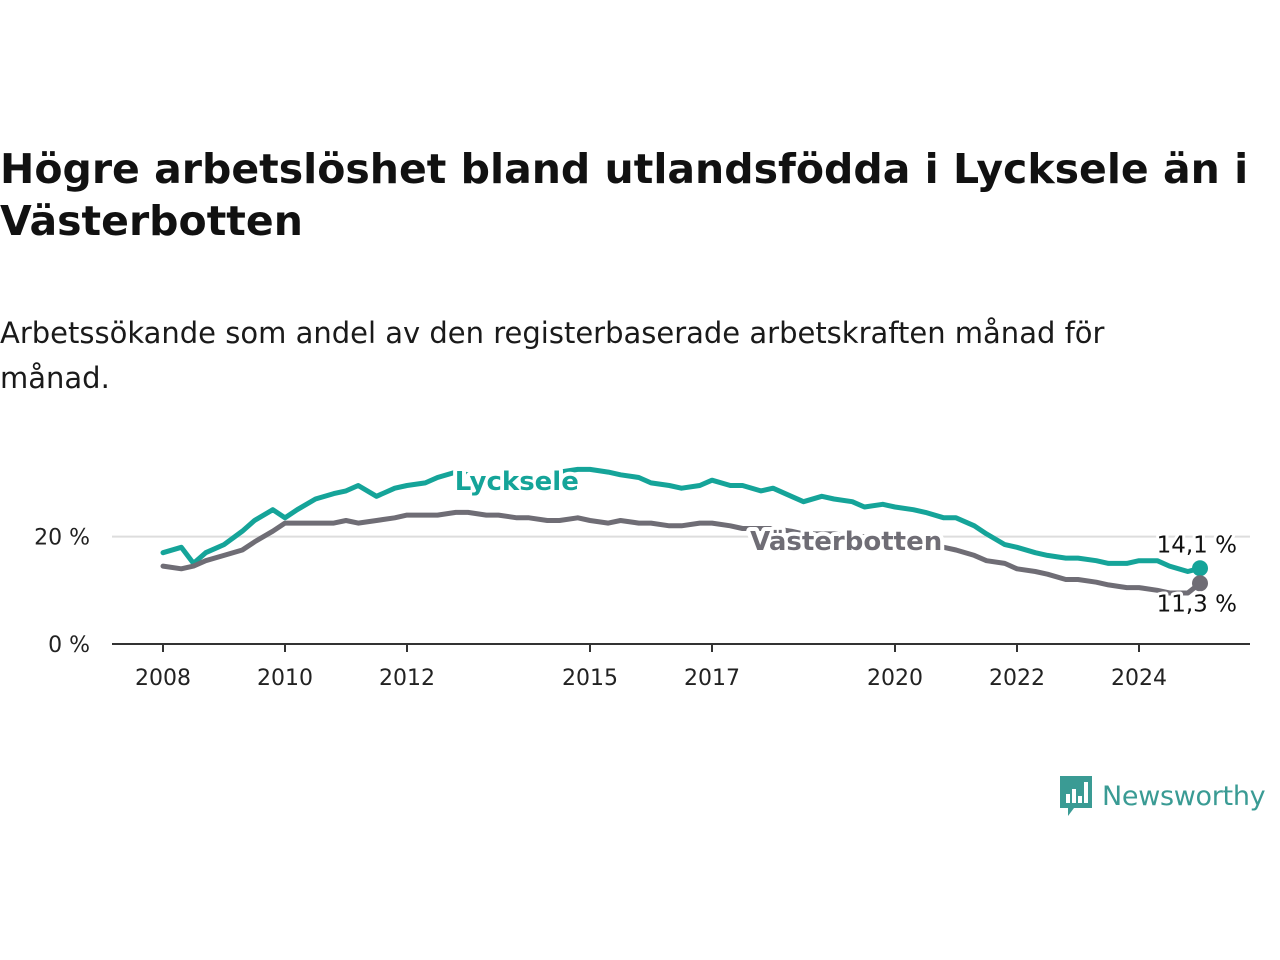 The image size is (1280, 960). Describe the element at coordinates (285, 678) in the screenshot. I see `x-tick-label: 2010` at that location.